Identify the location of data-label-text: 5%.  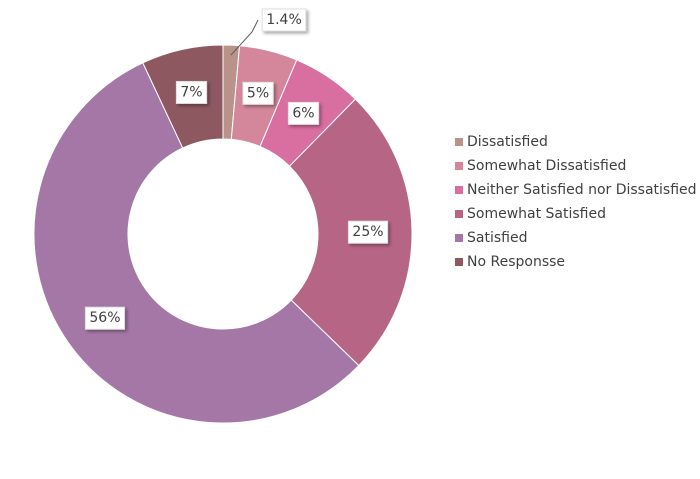
(258, 93).